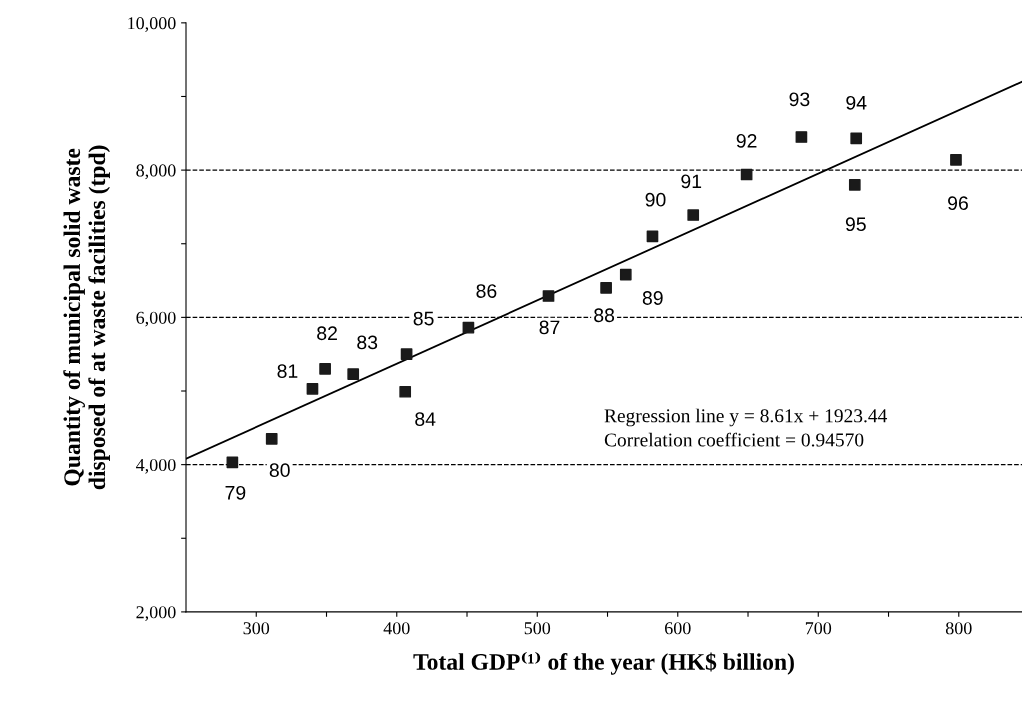  Describe the element at coordinates (652, 298) in the screenshot. I see `annotation: 89` at that location.